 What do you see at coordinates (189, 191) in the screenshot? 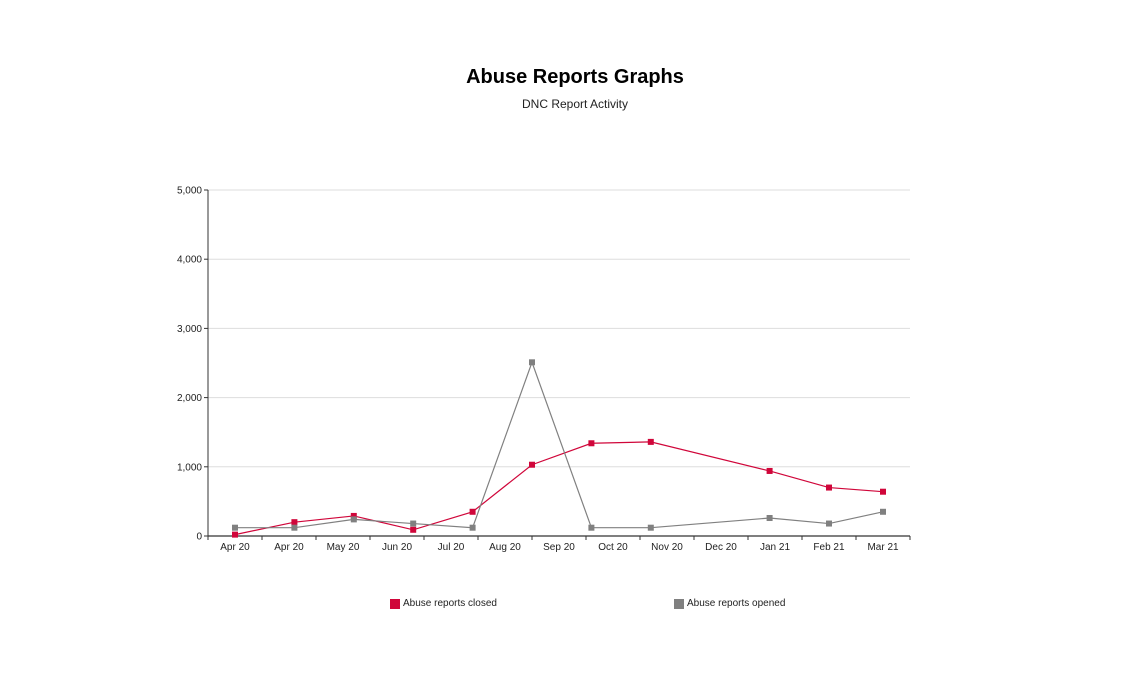
I see `y-tick-label: 5,000` at bounding box center [189, 191].